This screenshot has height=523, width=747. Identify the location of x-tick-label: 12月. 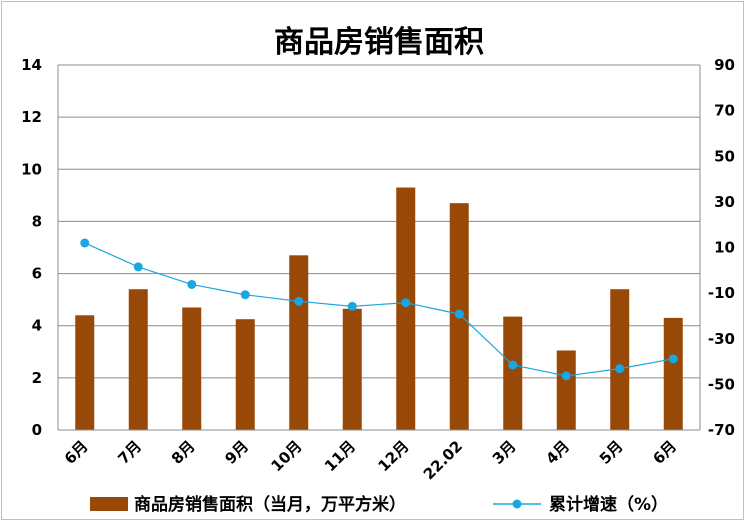
(393, 456).